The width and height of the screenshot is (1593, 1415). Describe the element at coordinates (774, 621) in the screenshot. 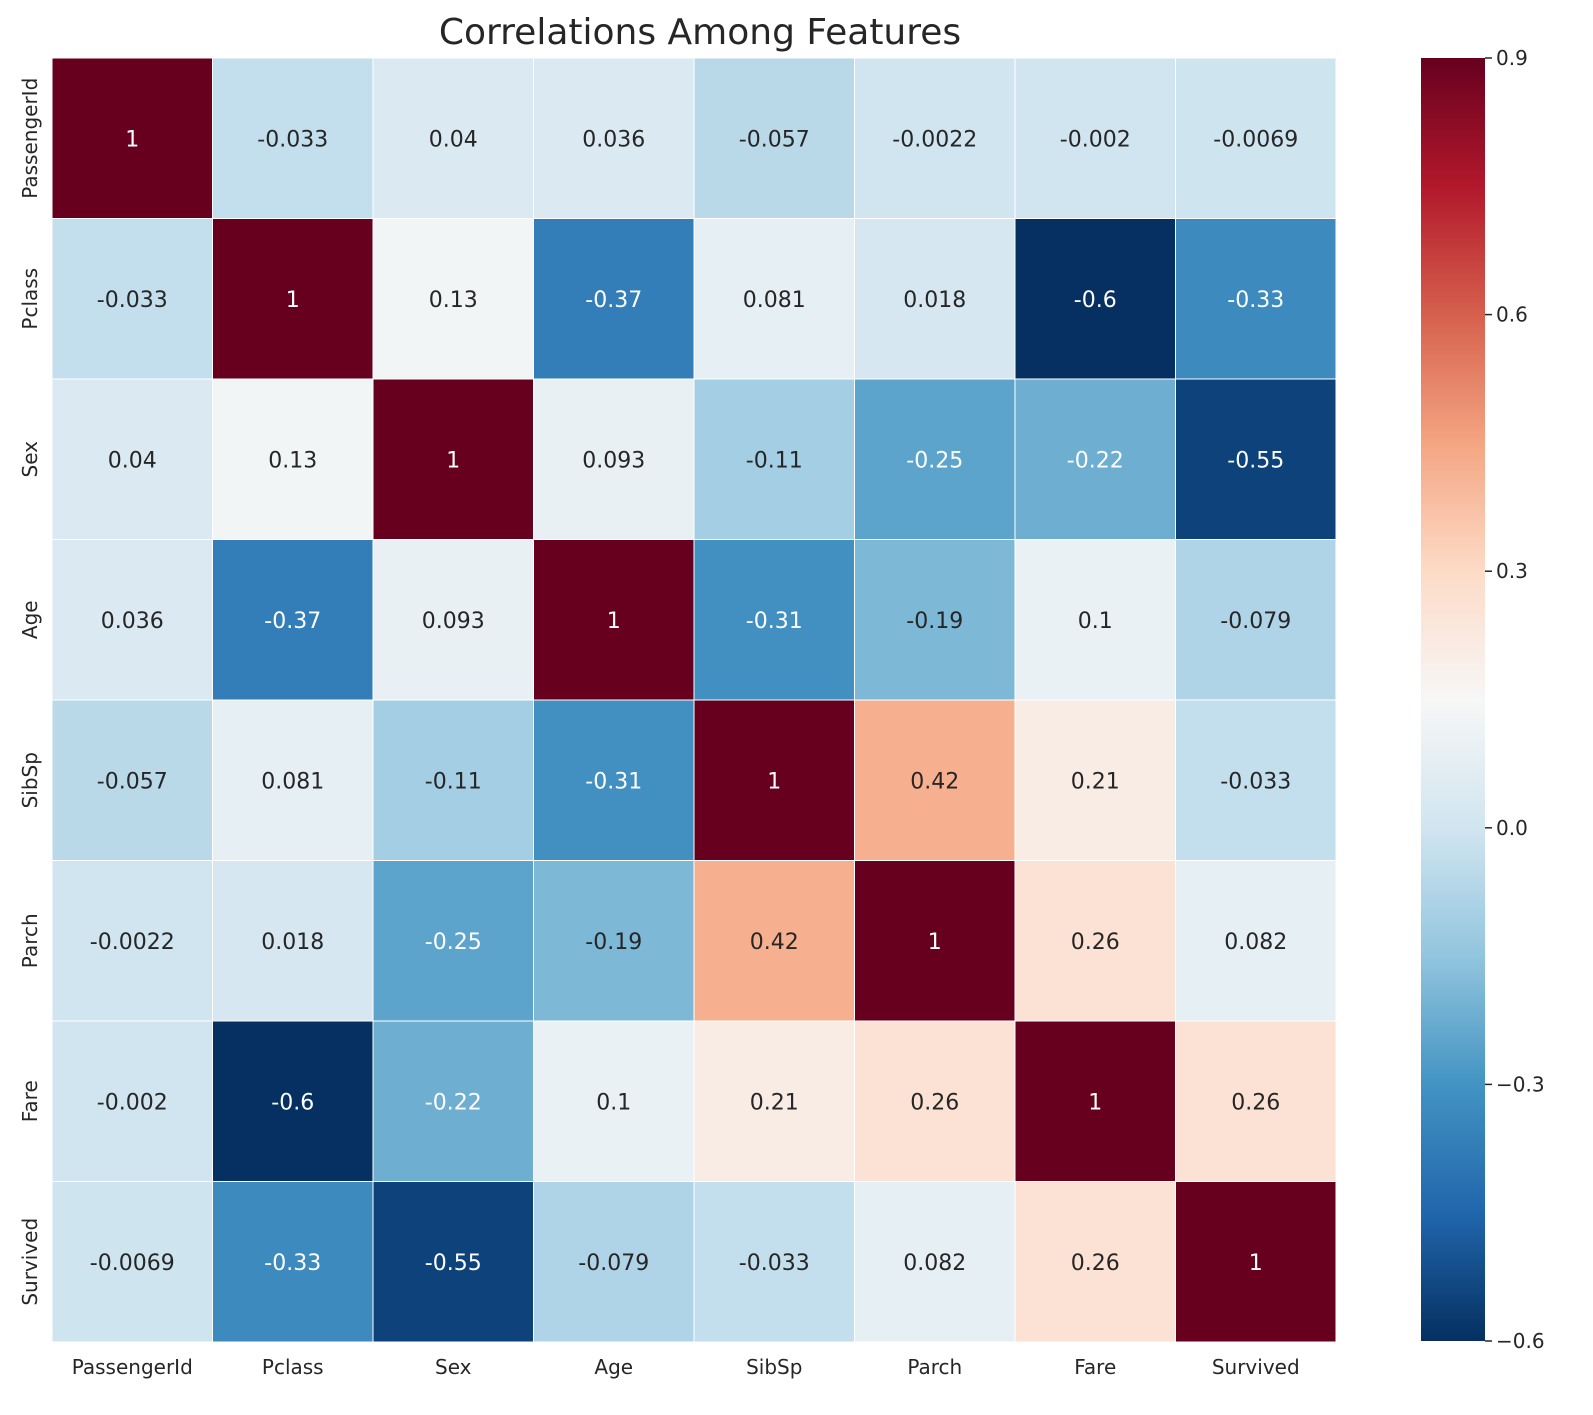

I see `cell-value-label: -0.31` at that location.